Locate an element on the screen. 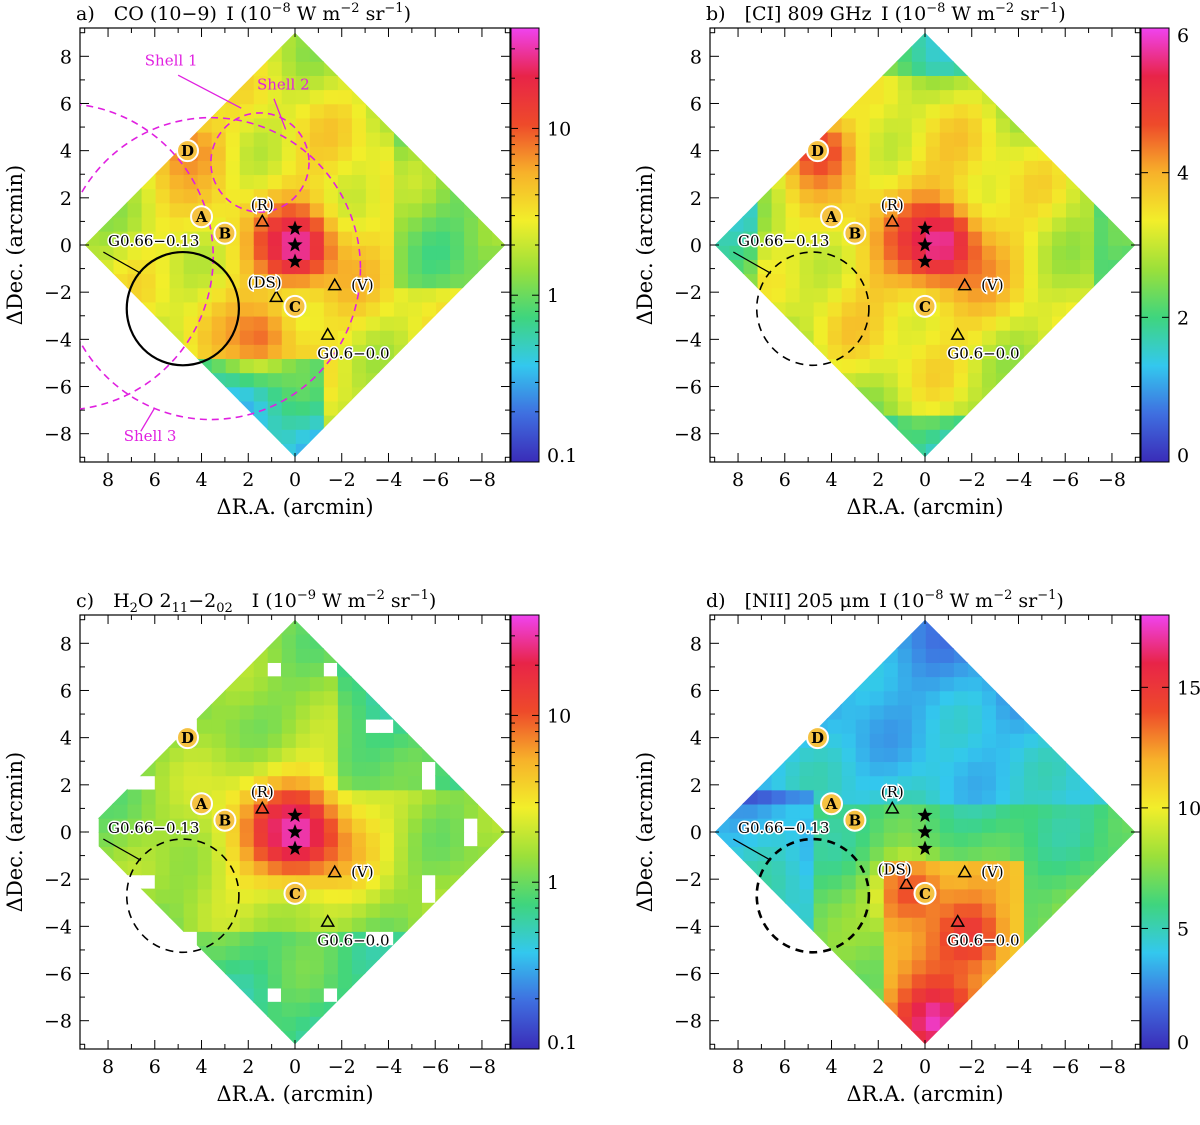 The width and height of the screenshot is (1200, 1125). y-axis-label: ΔDec. (arcmin) is located at coordinates (645, 245).